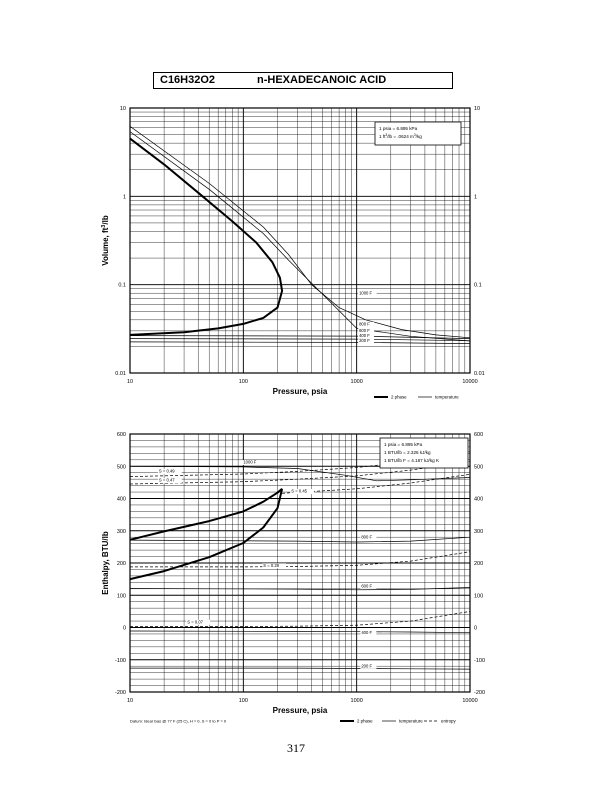 The width and height of the screenshot is (592, 800). What do you see at coordinates (475, 629) in the screenshot?
I see `y-tick-label-right: 0` at bounding box center [475, 629].